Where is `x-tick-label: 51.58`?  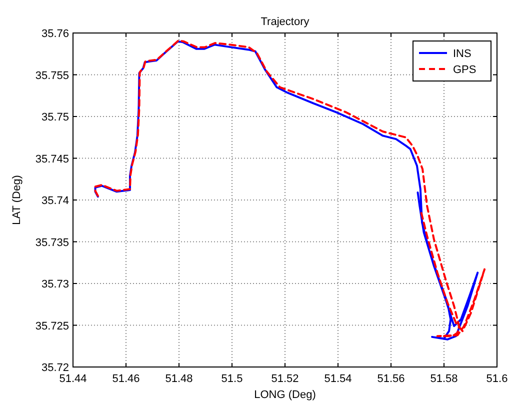
x-tick-label: 51.58 is located at coordinates (444, 379).